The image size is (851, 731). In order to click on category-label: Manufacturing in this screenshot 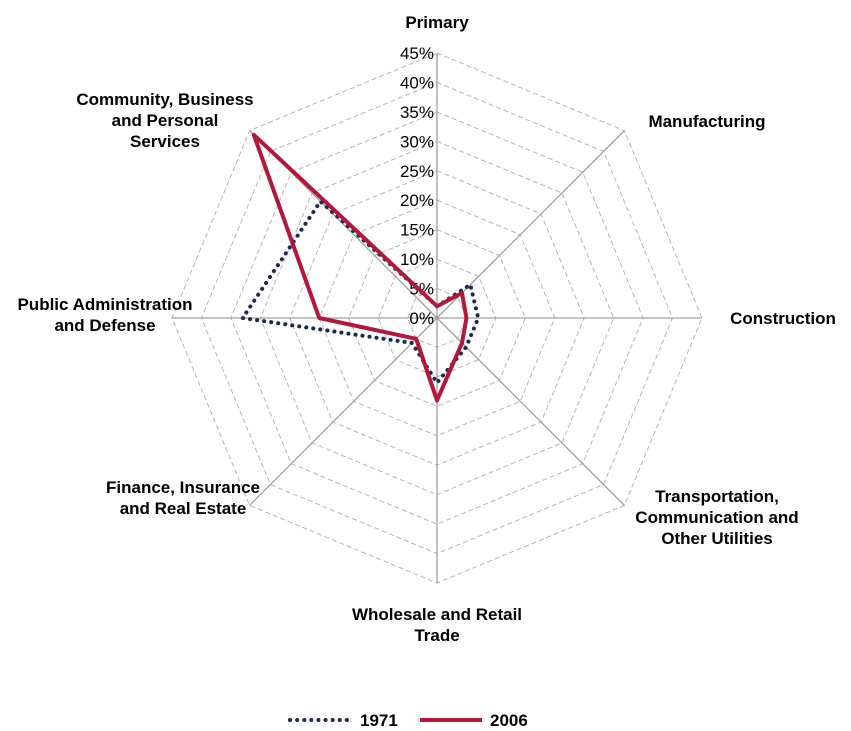, I will do `click(707, 121)`.